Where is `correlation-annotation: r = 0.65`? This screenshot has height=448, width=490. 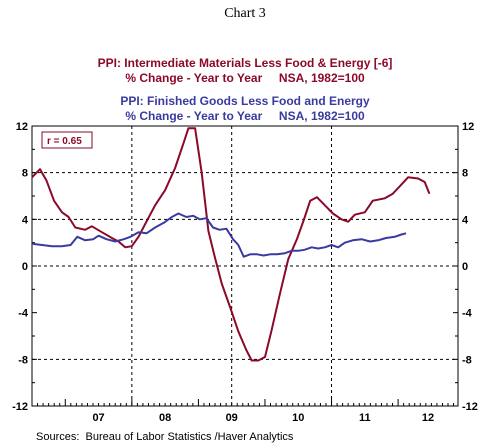 correlation-annotation: r = 0.65 is located at coordinates (64, 141).